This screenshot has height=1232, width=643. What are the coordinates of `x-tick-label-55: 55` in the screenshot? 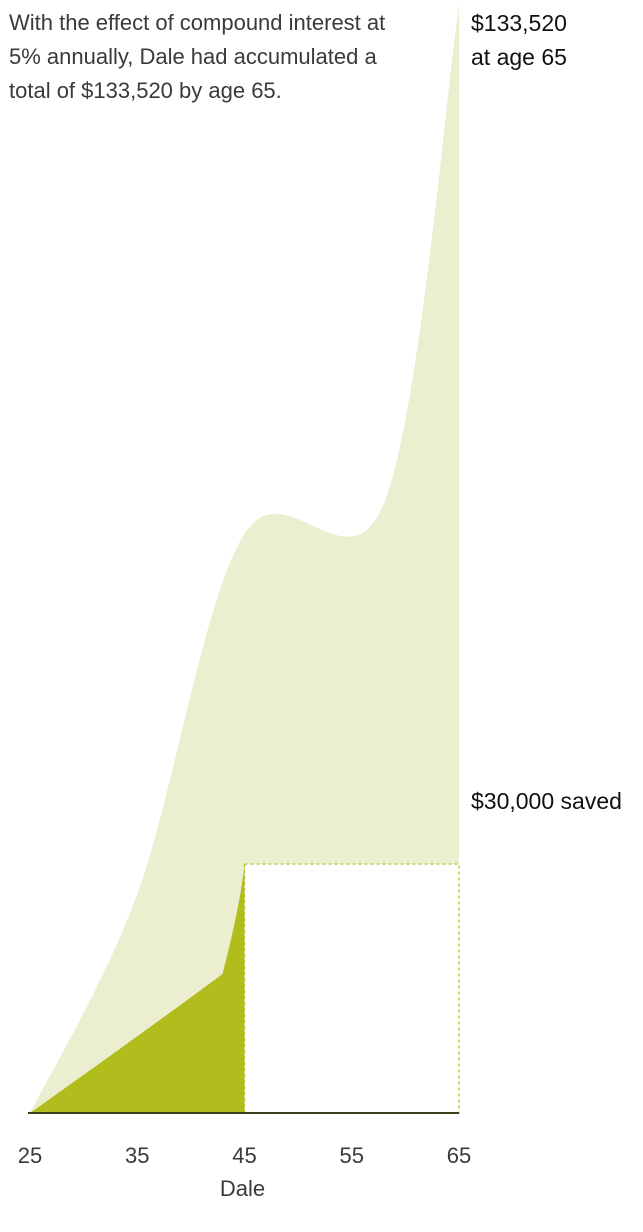 It's located at (352, 1155).